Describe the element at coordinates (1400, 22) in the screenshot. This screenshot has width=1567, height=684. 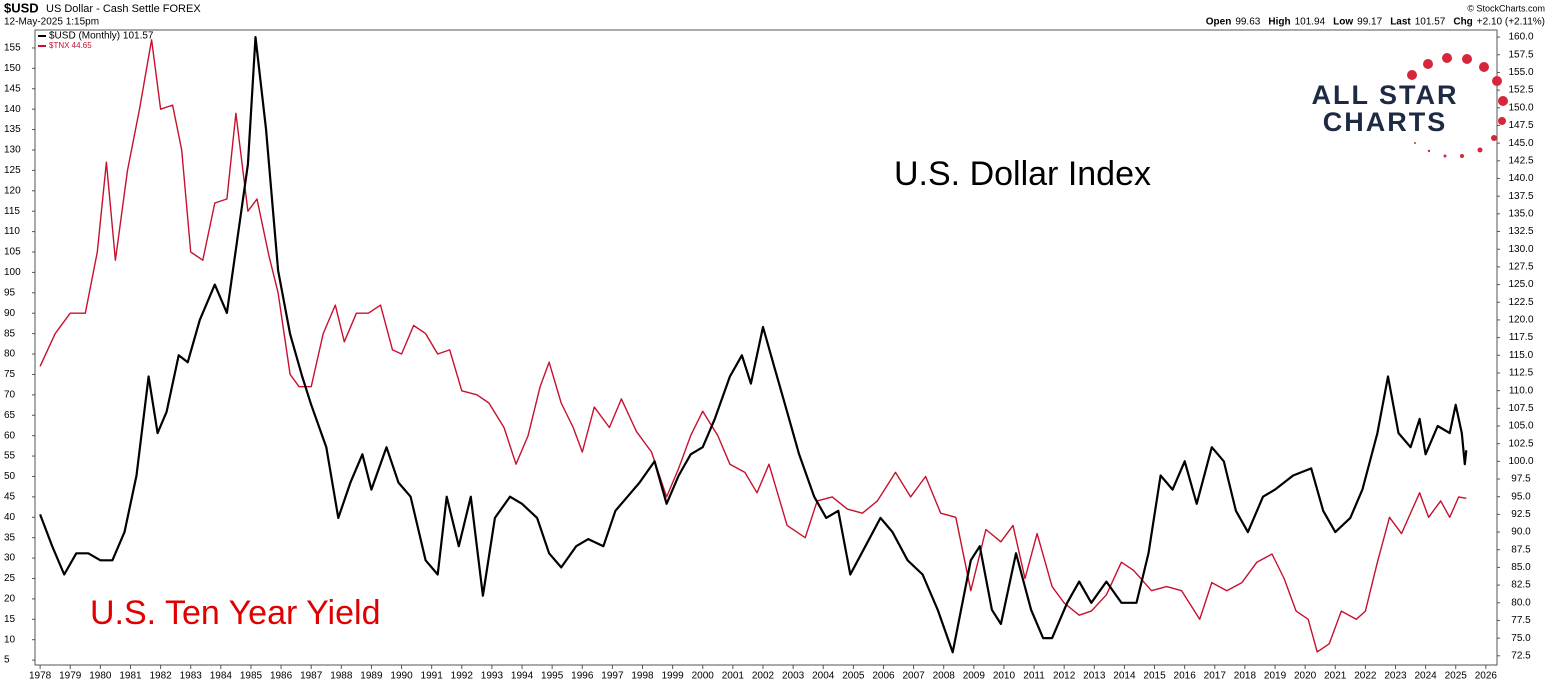
I see `quote-label: Last` at that location.